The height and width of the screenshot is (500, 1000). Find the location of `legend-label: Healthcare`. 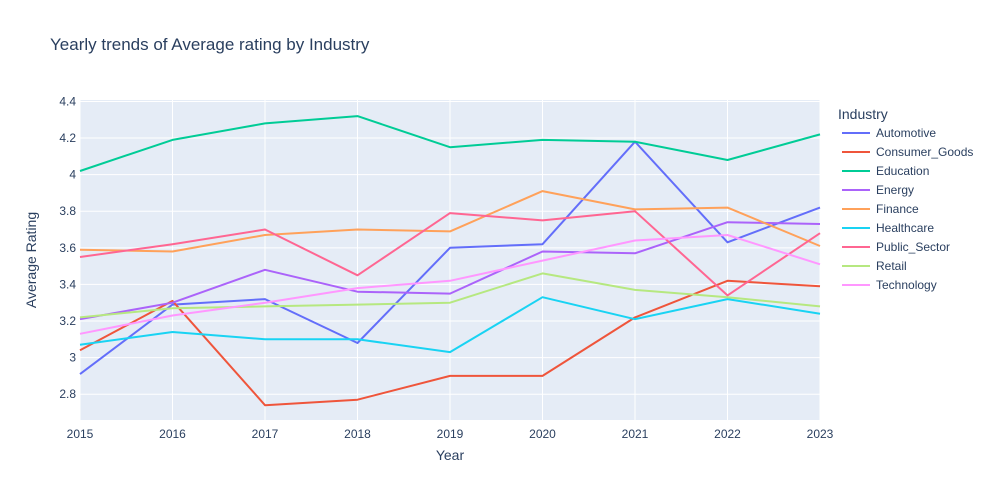

legend-label: Healthcare is located at coordinates (905, 228).